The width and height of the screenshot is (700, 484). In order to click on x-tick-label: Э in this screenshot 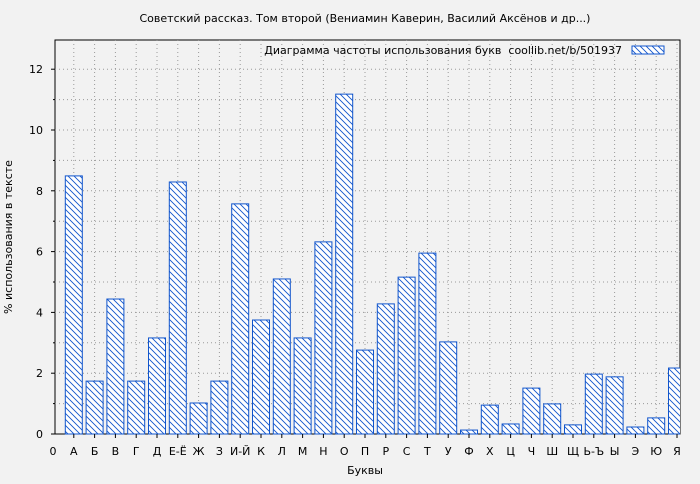, I will do `click(636, 451)`.